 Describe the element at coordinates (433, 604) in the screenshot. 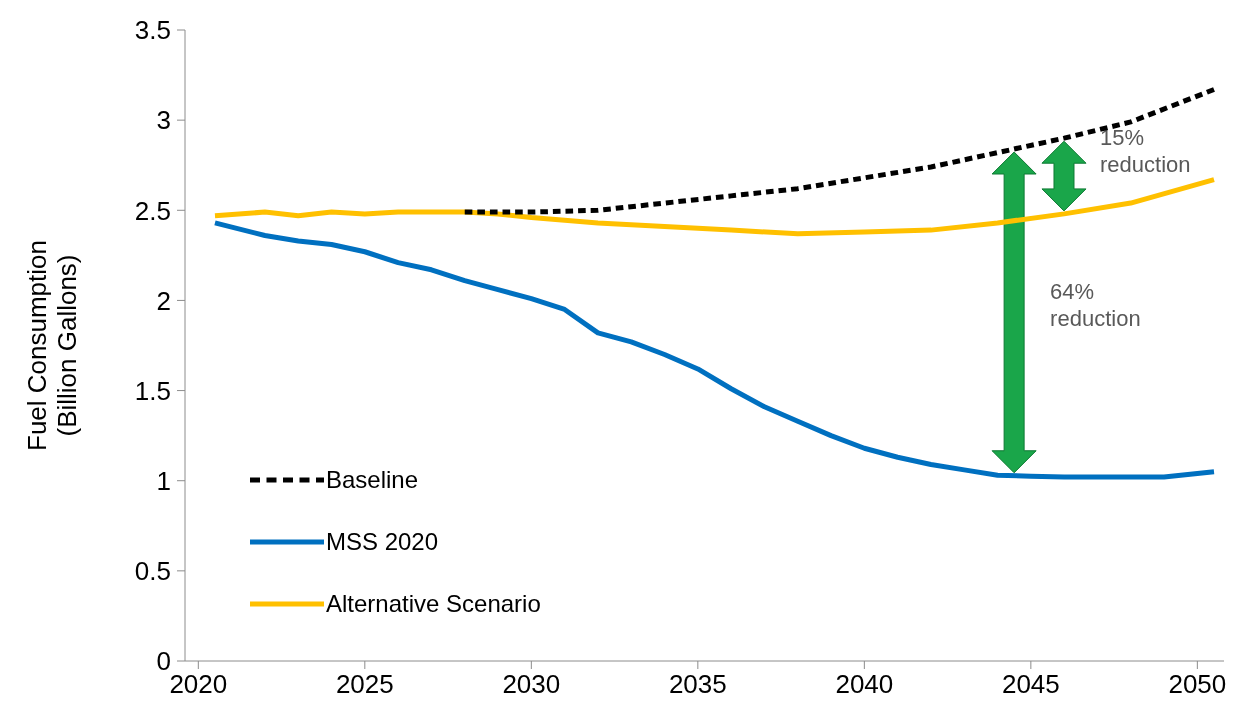

I see `legend-label: Alternative Scenario` at that location.